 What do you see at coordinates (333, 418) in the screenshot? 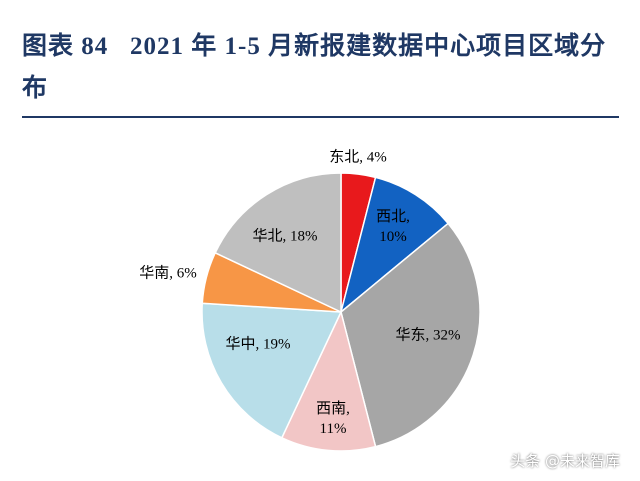
I see `data-label: 西南, 11%` at bounding box center [333, 418].